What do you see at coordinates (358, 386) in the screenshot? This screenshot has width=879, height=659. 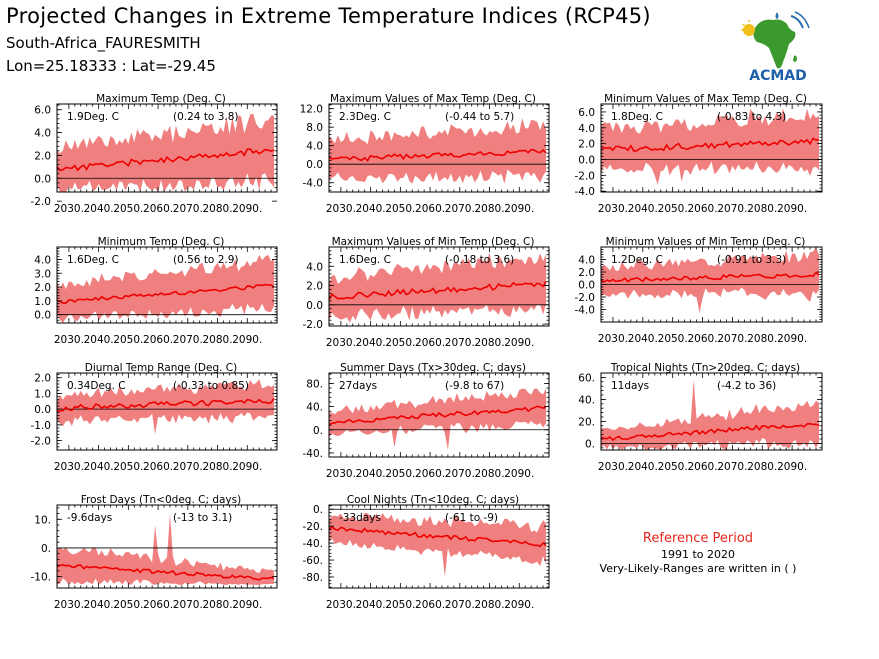 I see `change-value: 27days` at bounding box center [358, 386].